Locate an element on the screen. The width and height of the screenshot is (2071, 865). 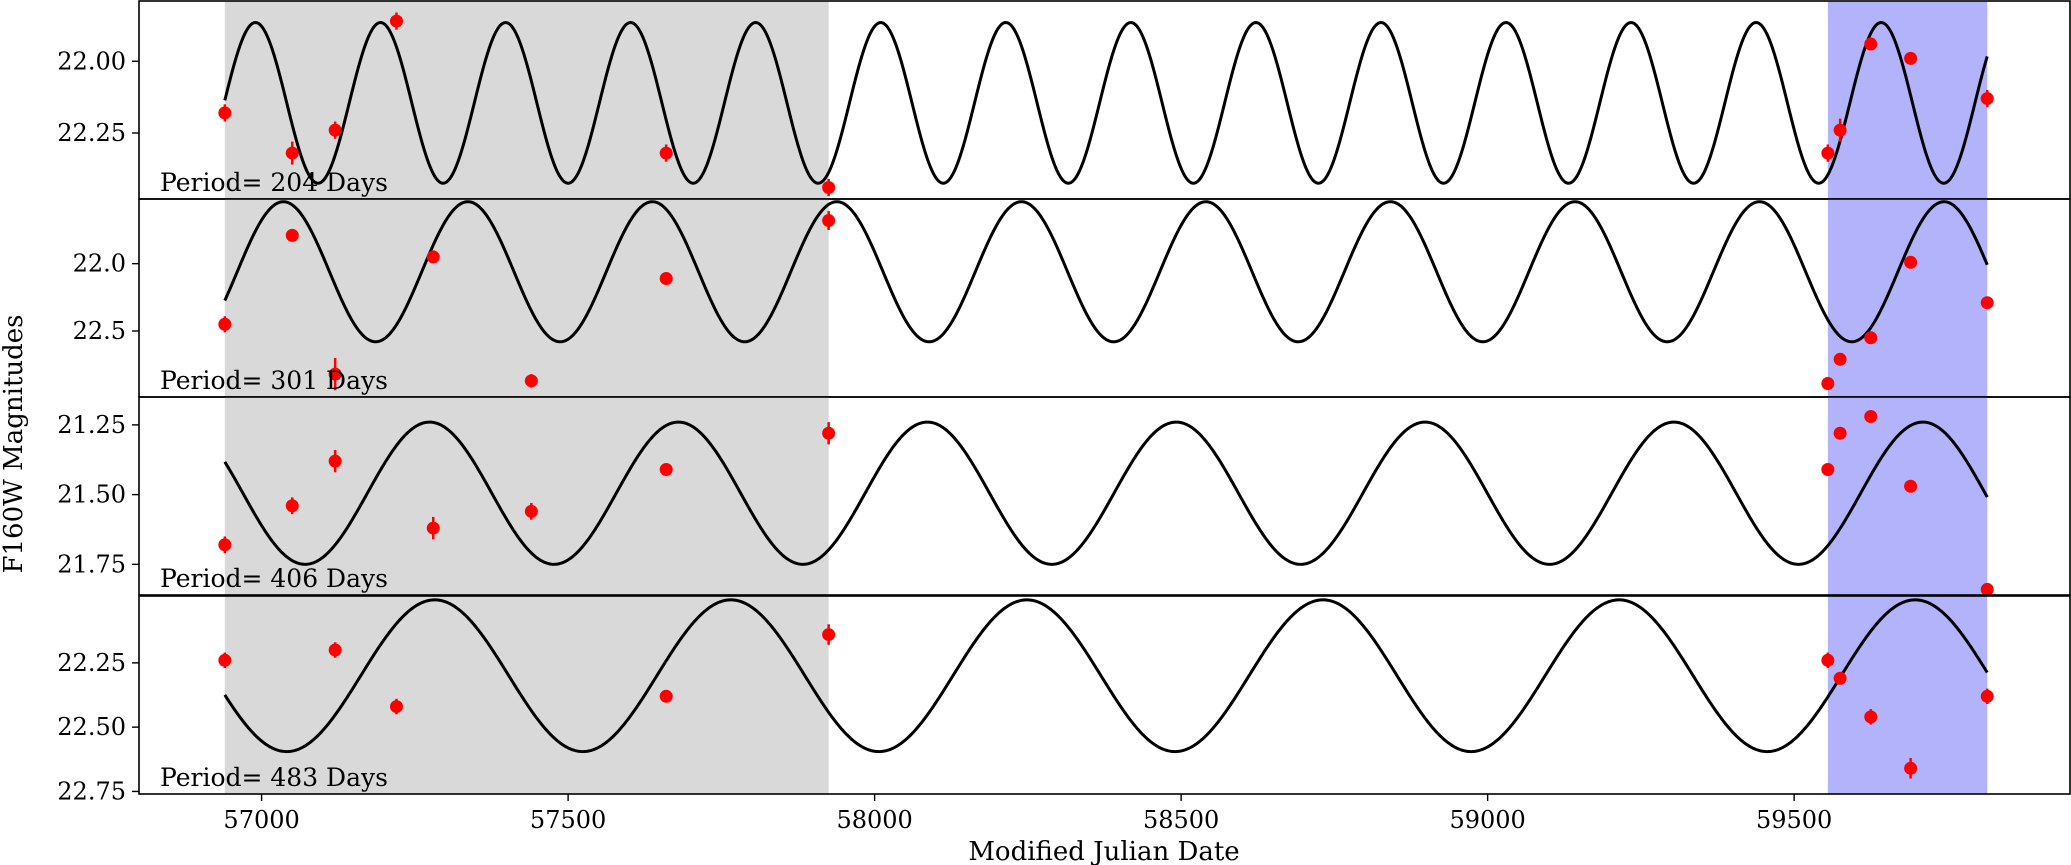
period-label: Period= 483 Days is located at coordinates (274, 777).